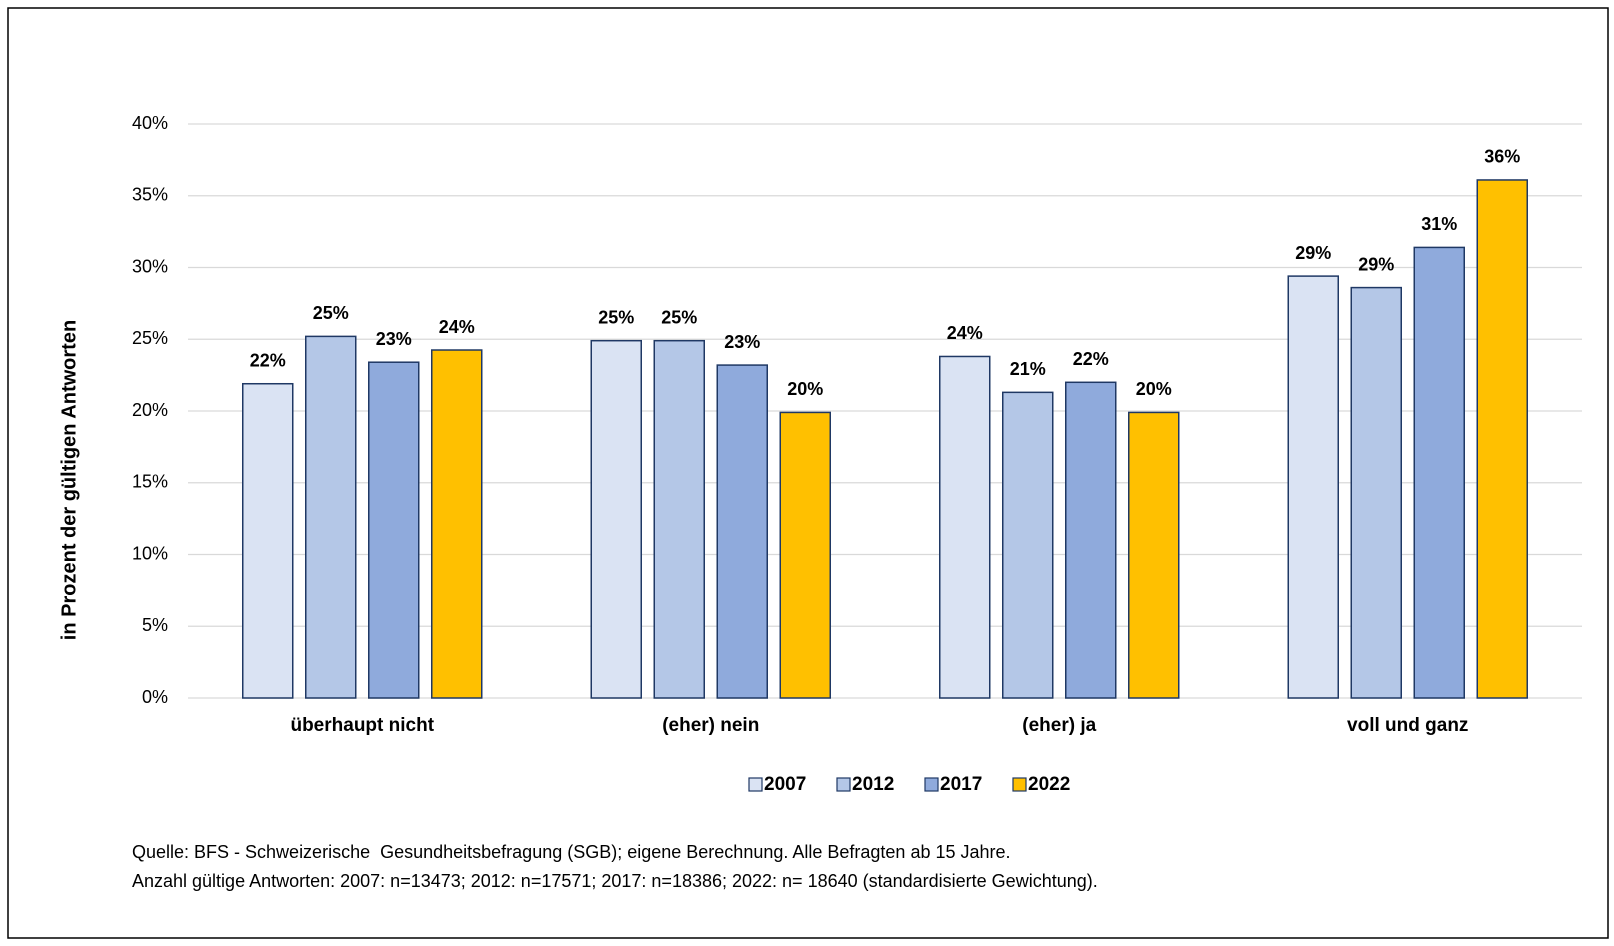 The width and height of the screenshot is (1614, 946). Describe the element at coordinates (1049, 784) in the screenshot. I see `legend-label: 2022` at that location.